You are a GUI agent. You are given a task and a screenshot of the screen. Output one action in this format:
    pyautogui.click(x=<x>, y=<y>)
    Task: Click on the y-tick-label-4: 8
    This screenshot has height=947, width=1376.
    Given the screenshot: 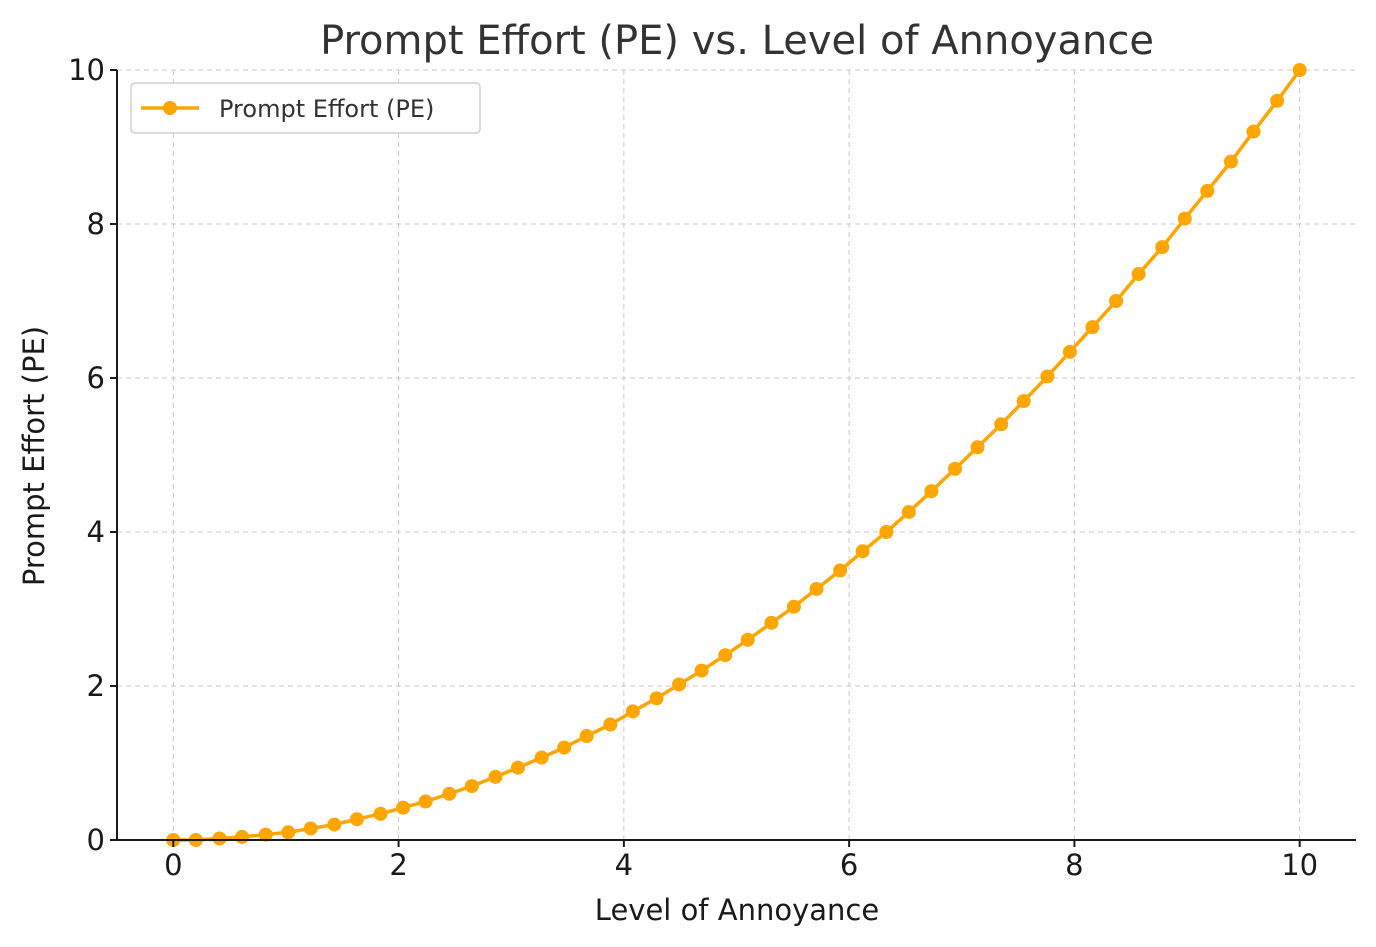 What is the action you would take?
    pyautogui.click(x=96, y=224)
    